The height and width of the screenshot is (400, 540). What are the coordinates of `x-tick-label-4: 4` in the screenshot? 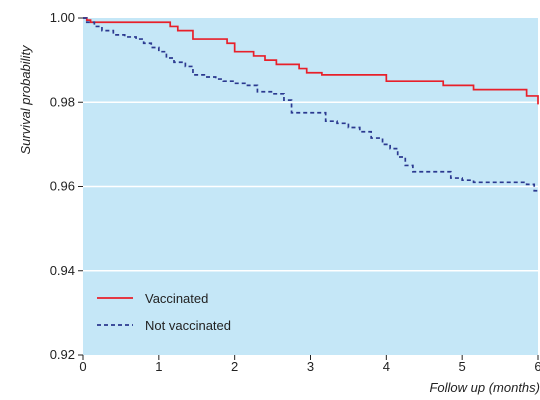 It's located at (386, 366).